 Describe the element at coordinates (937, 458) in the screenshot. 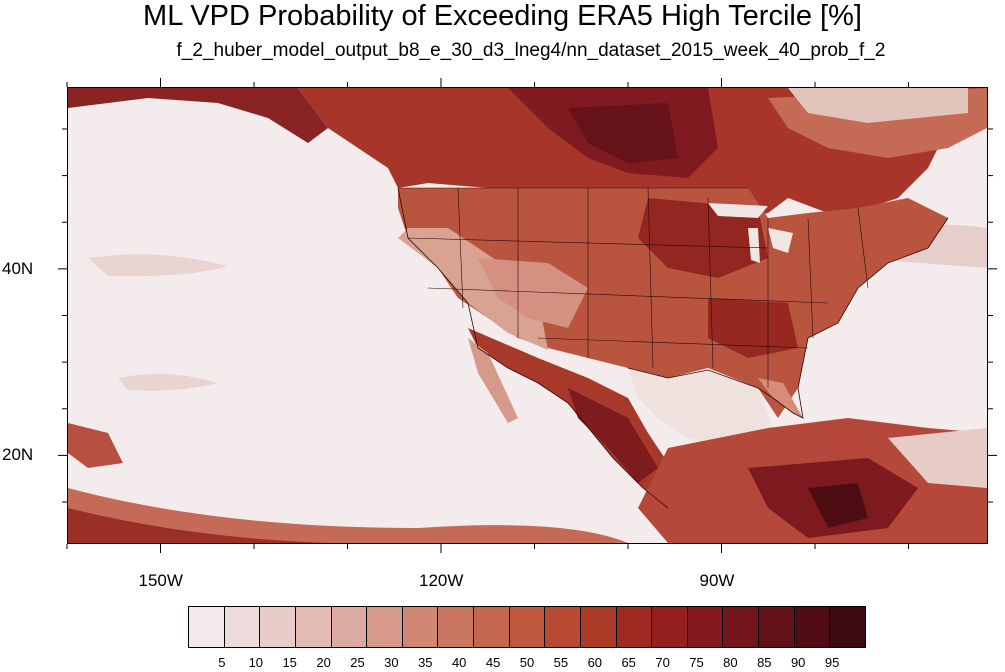

I see `atlantic-low` at that location.